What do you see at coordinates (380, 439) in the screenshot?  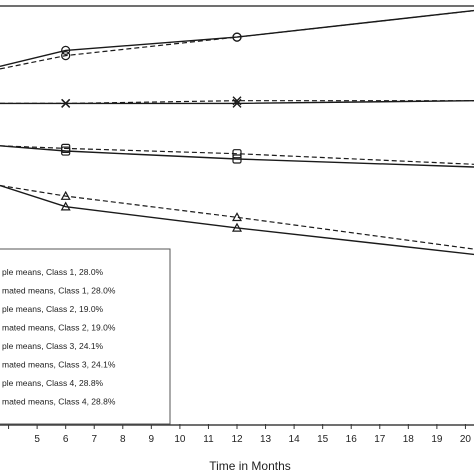 I see `x-tick-label: 17` at bounding box center [380, 439].